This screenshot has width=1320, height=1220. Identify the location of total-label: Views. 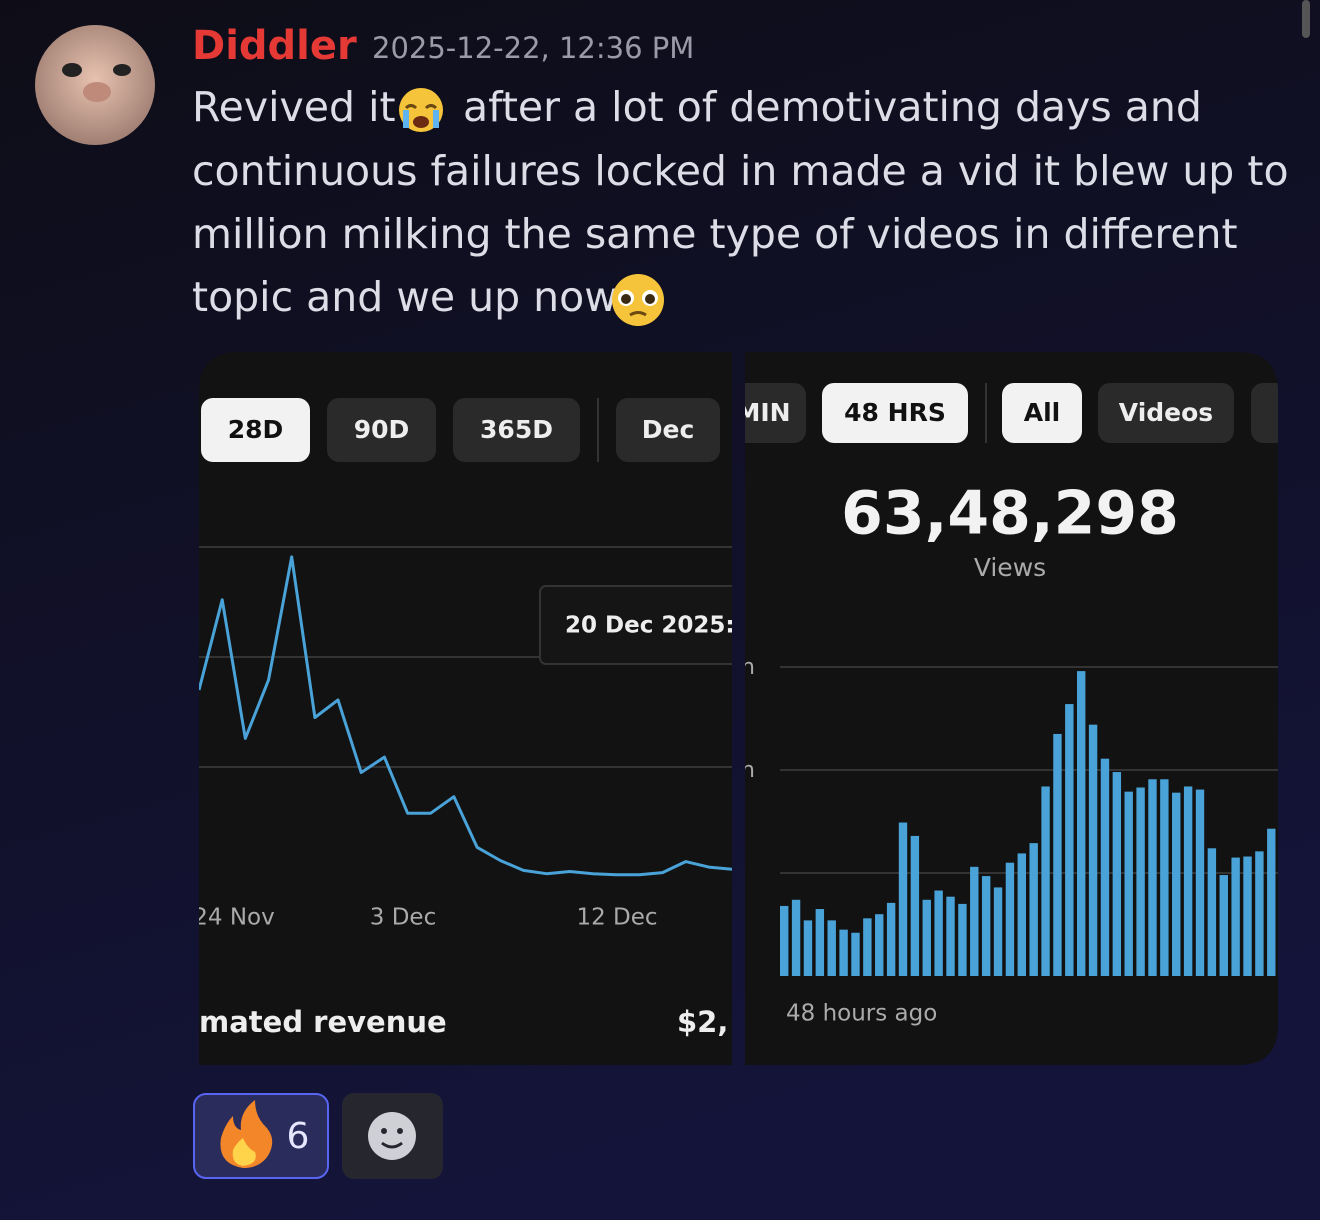
(1010, 567).